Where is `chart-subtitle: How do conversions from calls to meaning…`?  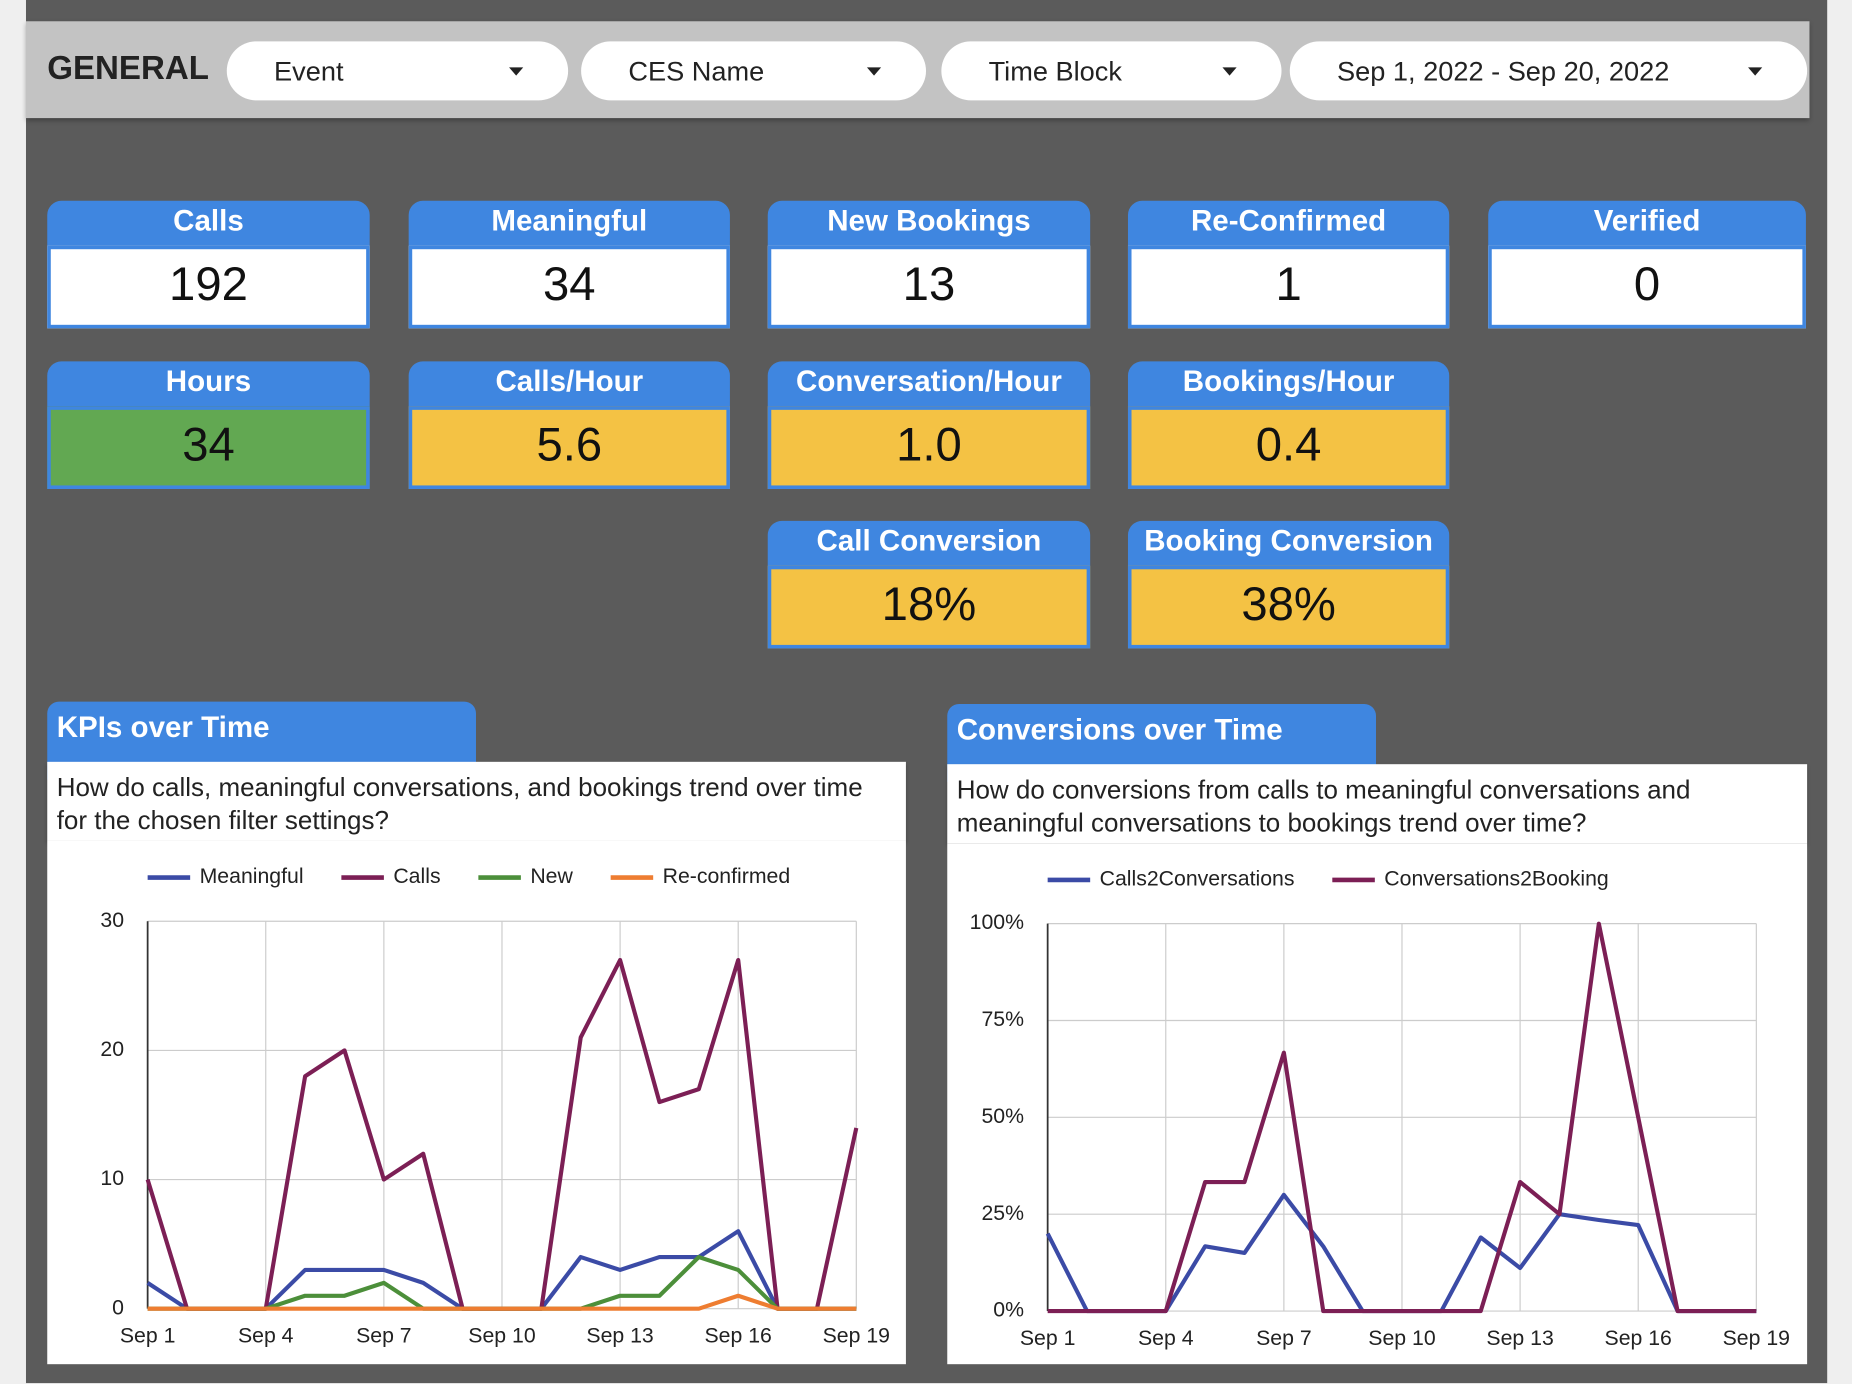
chart-subtitle: How do conversions from calls to meaning… is located at coordinates (1377, 804).